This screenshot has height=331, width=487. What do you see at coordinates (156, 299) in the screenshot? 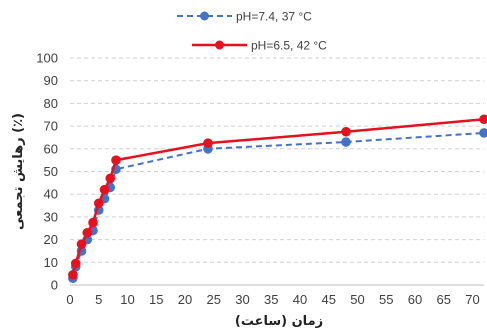
I see `x-tick-label: 15` at bounding box center [156, 299].